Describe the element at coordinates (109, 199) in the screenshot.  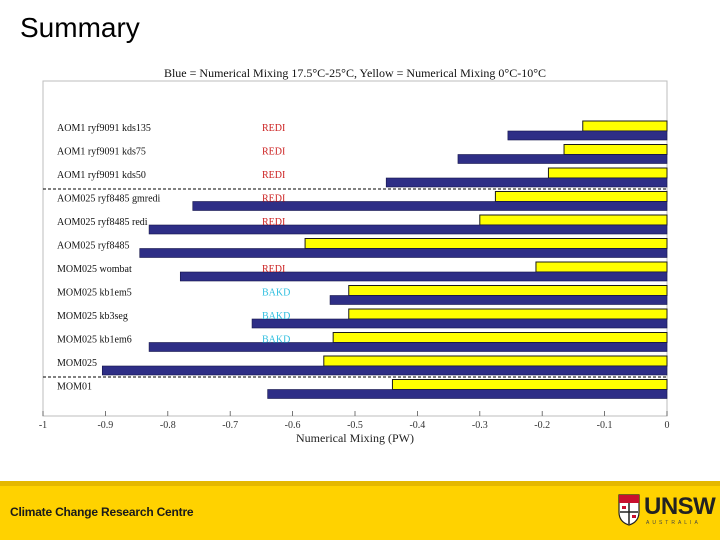
I see `category-label-3: AOM025 ryf8485 gmredi` at that location.